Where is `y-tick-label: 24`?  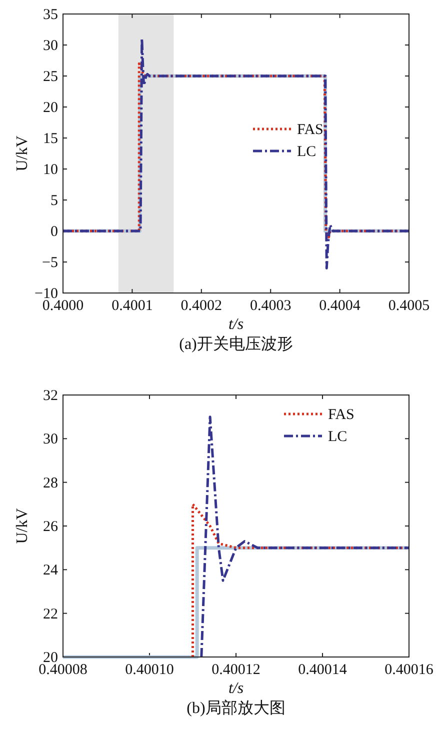
y-tick-label: 24 is located at coordinates (50, 570).